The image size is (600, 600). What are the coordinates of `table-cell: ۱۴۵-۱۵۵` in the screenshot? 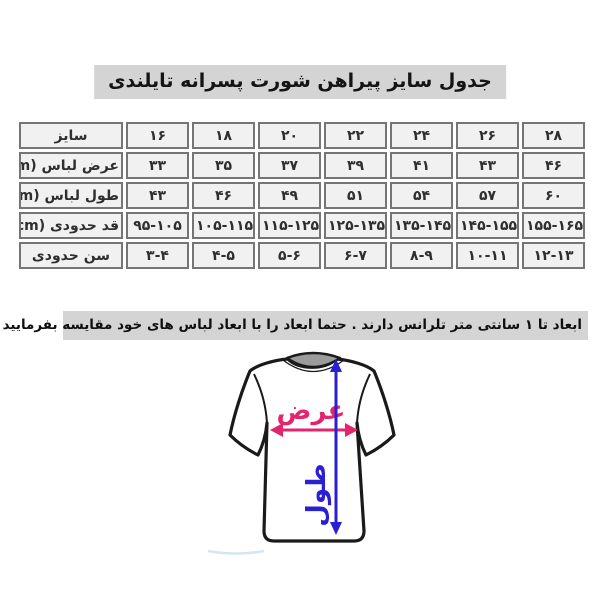 It's located at (487, 225).